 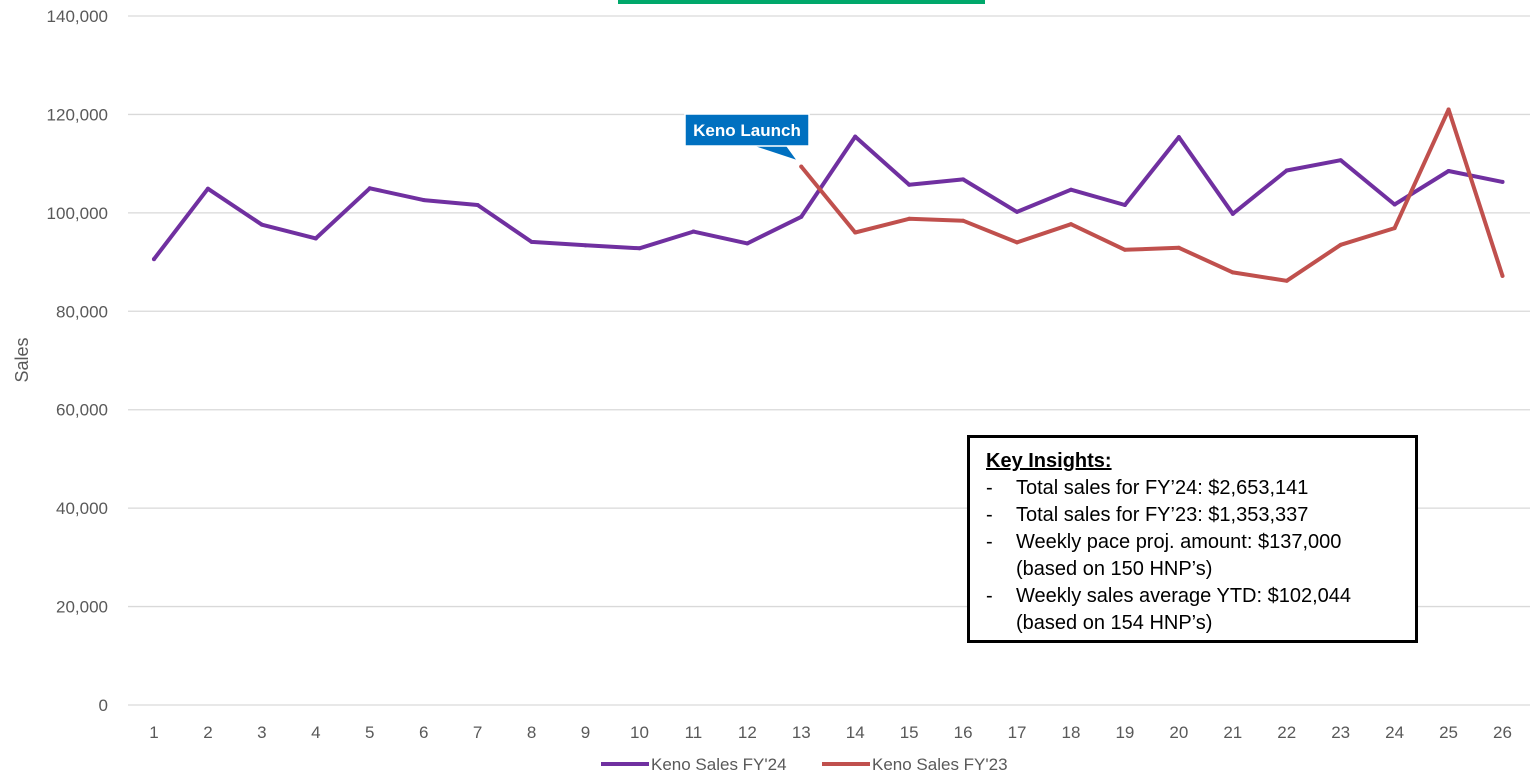 I want to click on series-fy24, so click(x=828, y=198).